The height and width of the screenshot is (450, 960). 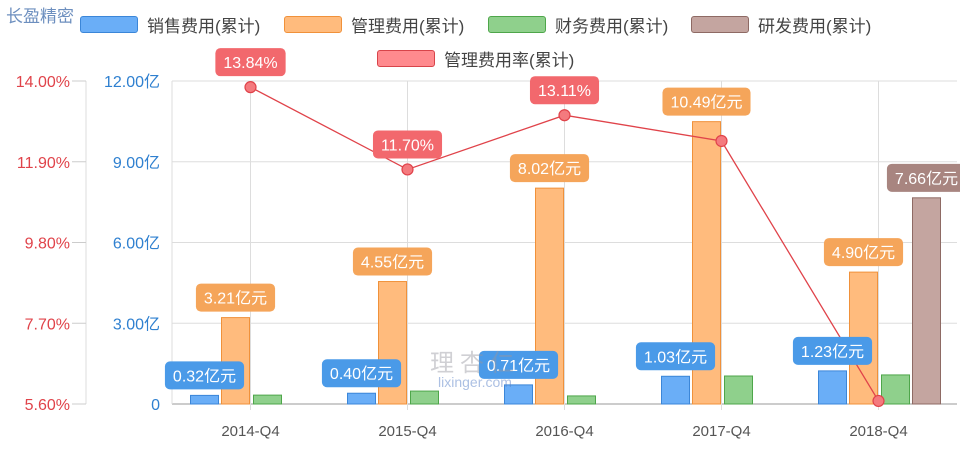 I want to click on amount-axis-tick-label: 0, so click(x=155, y=405).